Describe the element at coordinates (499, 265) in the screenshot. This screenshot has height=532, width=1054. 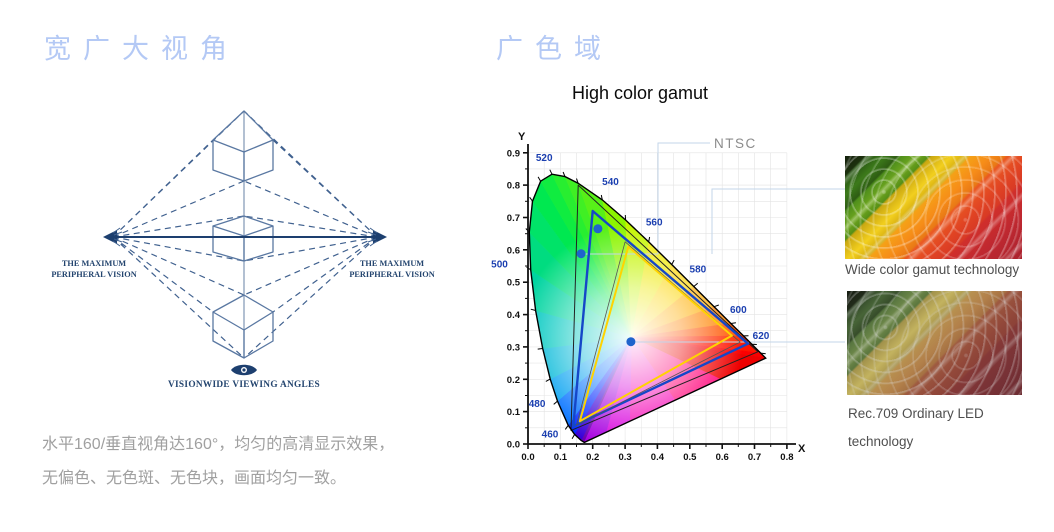
I see `wavelength-label: 500` at that location.